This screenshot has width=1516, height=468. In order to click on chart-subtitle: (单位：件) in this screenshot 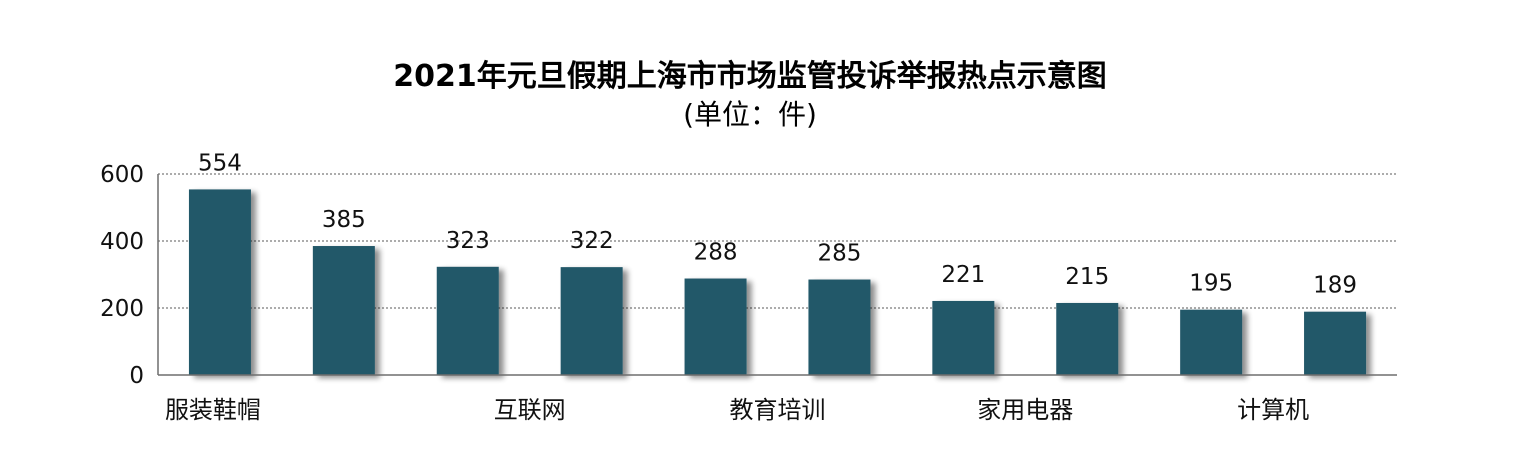, I will do `click(750, 114)`.